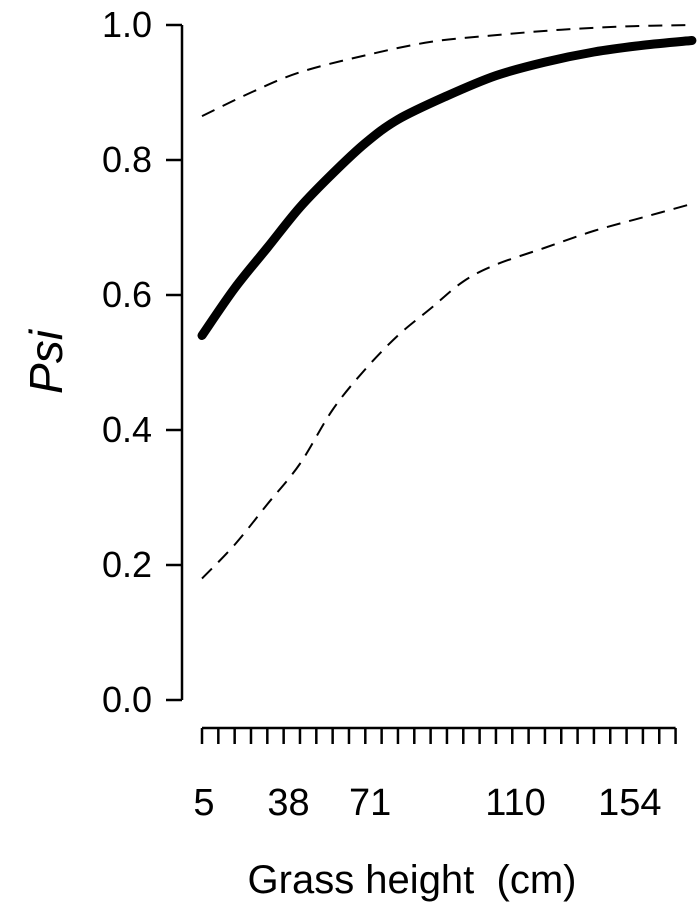 This screenshot has width=700, height=918. What do you see at coordinates (203, 803) in the screenshot?
I see `x-tick-label: 5` at bounding box center [203, 803].